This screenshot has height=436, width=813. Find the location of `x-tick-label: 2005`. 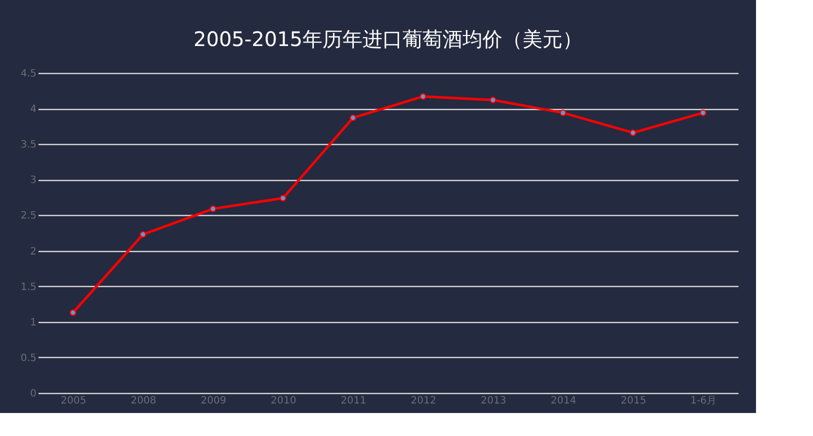

x-tick-label: 2005 is located at coordinates (73, 401).